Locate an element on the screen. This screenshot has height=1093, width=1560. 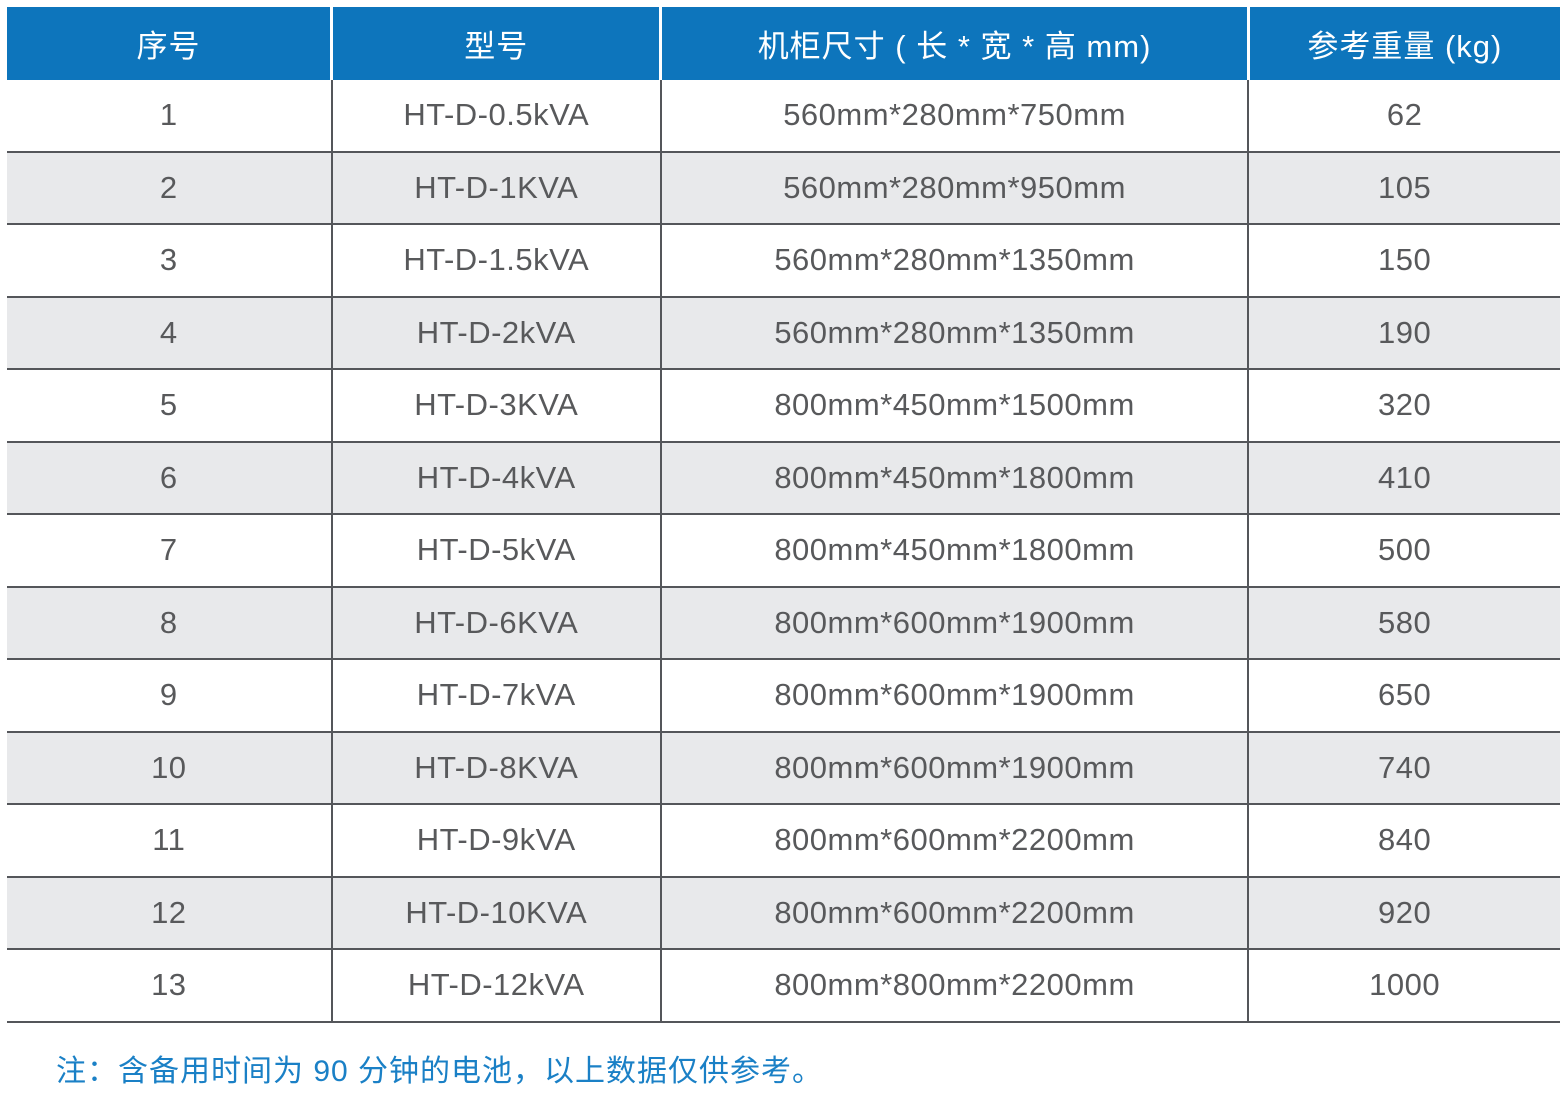
table-row: 4 HT-D-2kVA 560mm*280mm*1350mm 190 is located at coordinates (783, 333).